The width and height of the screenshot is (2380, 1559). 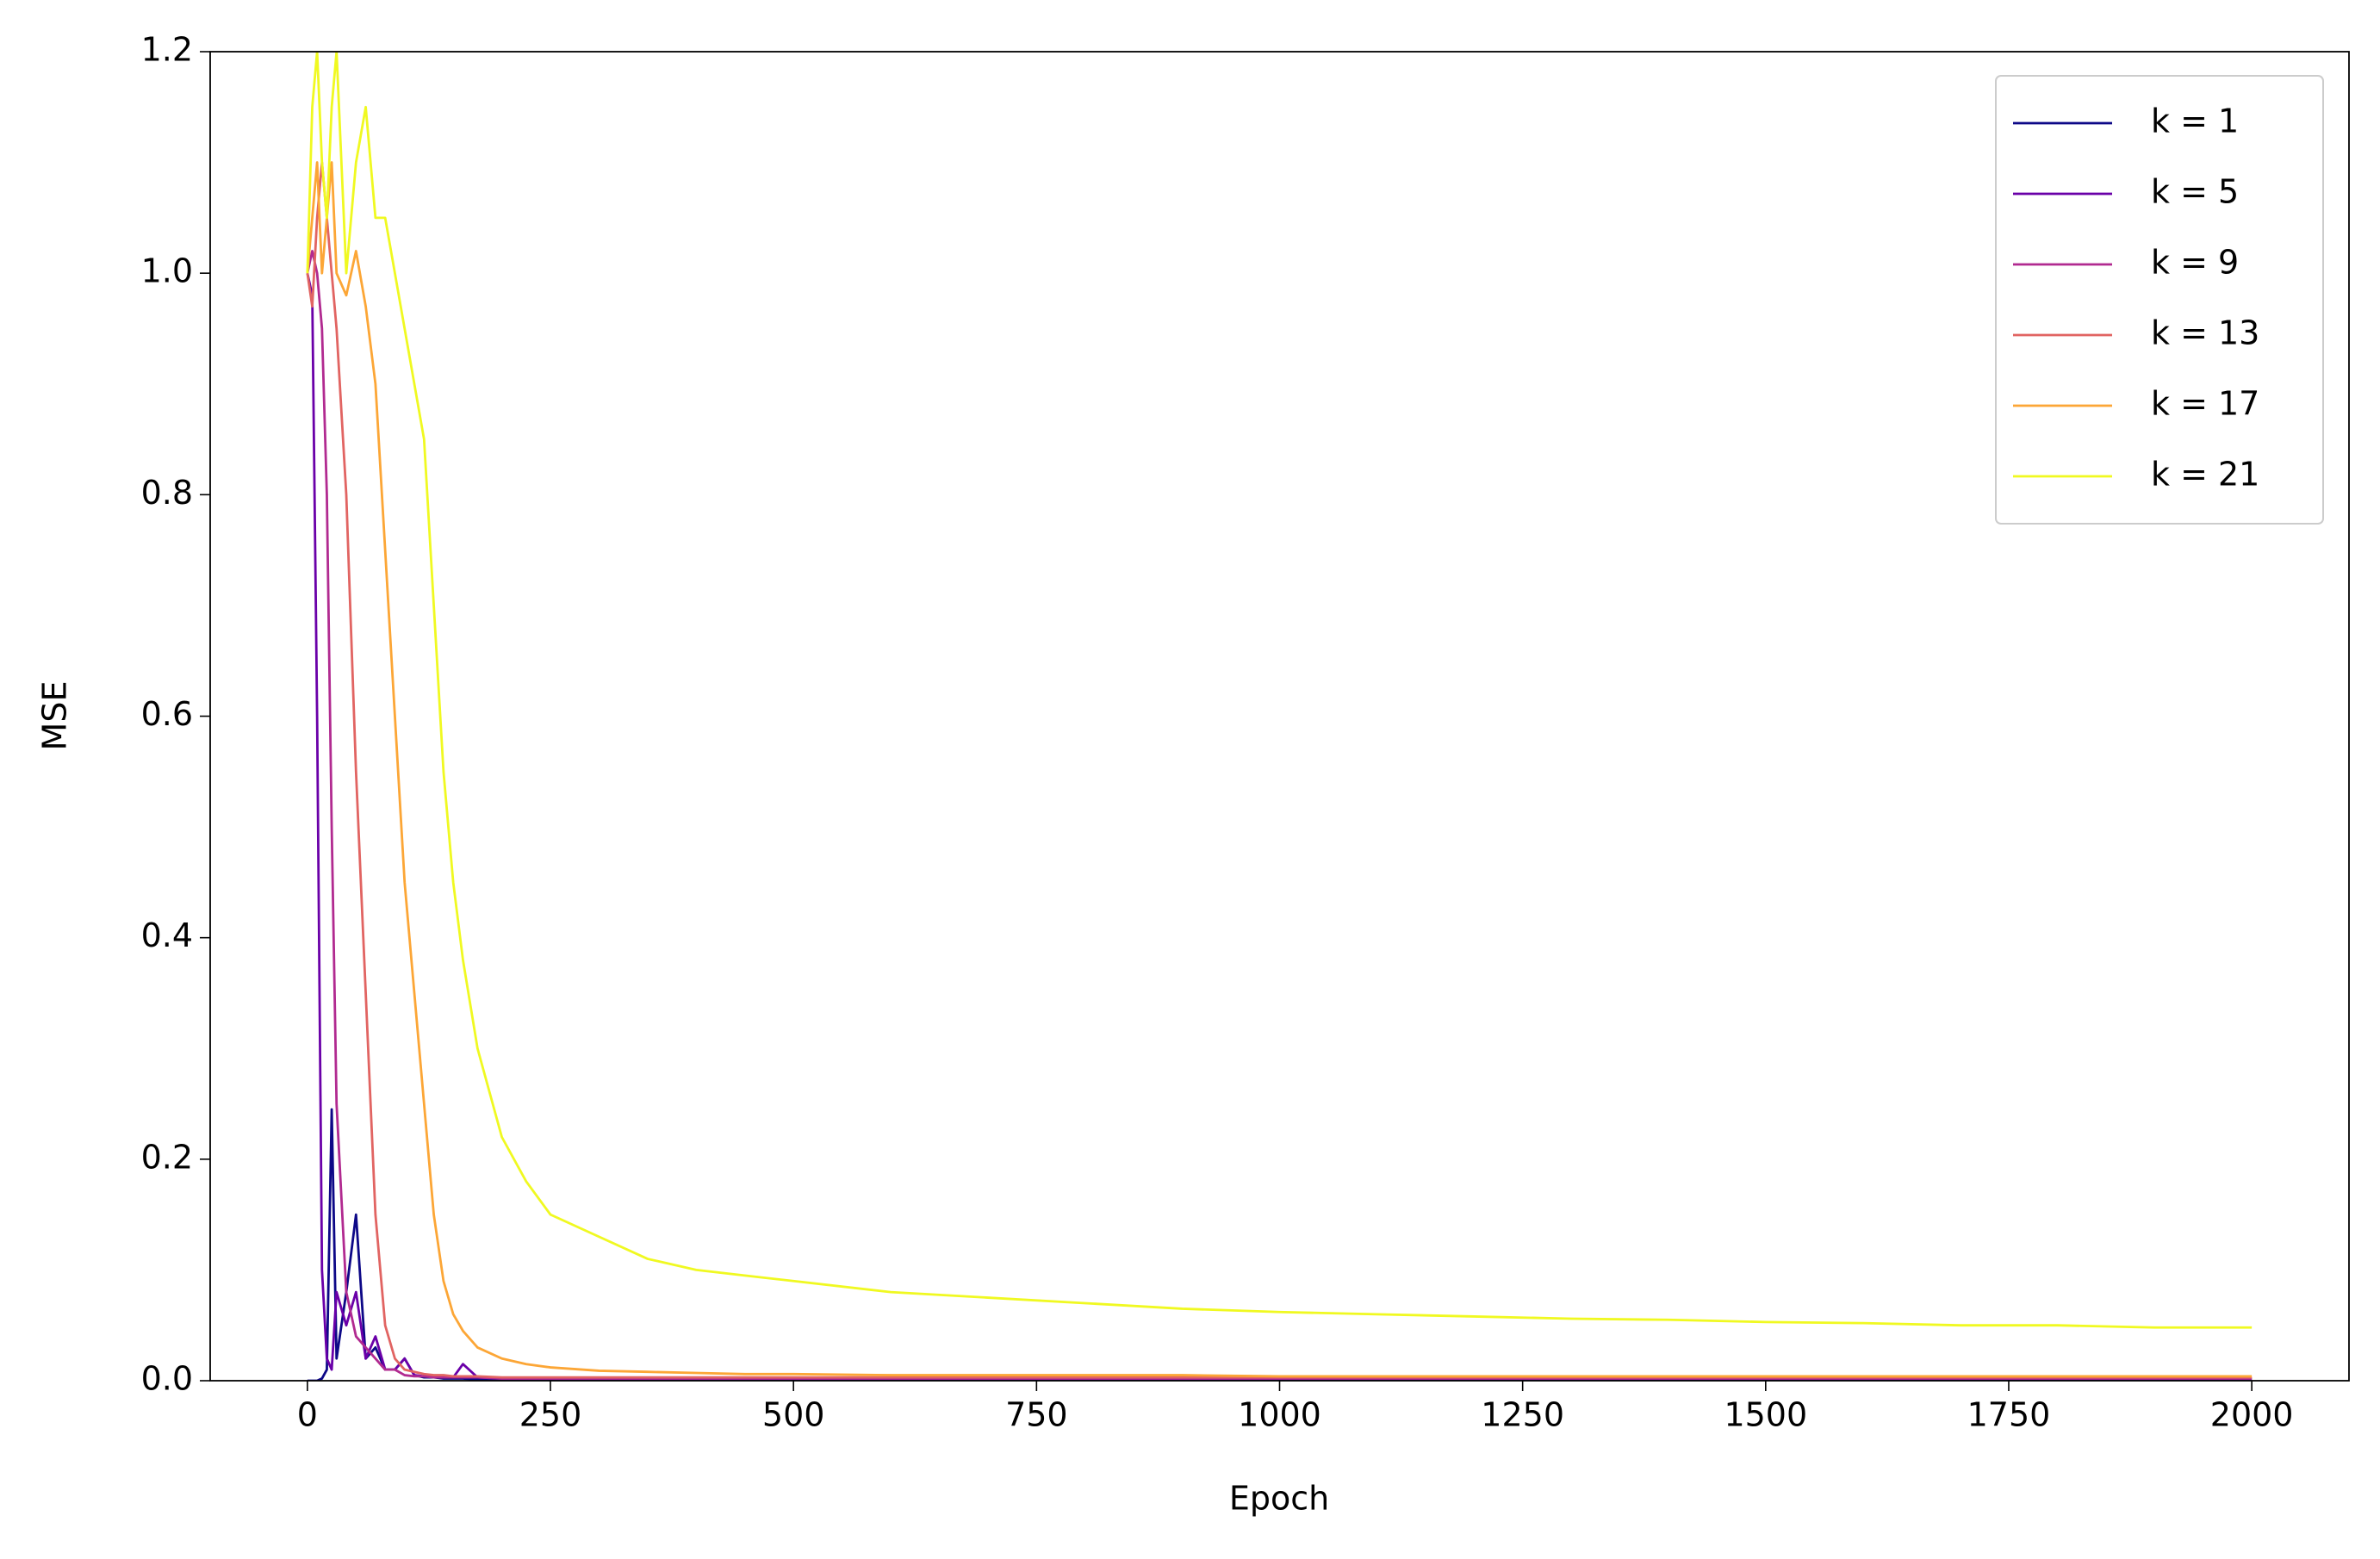 I want to click on x-tick-label: 1000, so click(x=1280, y=1415).